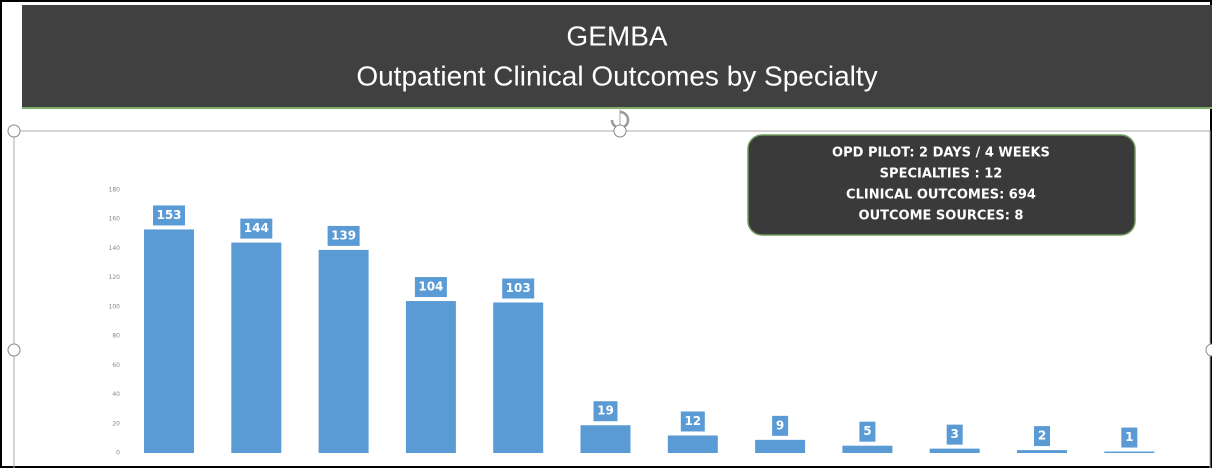  I want to click on value-label: 19, so click(605, 411).